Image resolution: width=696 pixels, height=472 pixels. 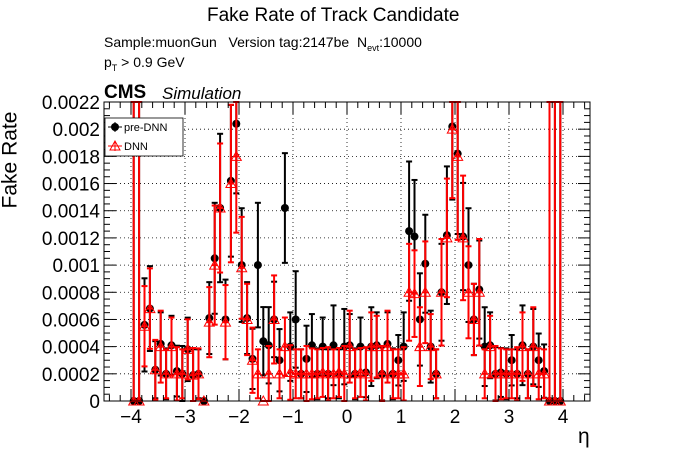 What do you see at coordinates (76, 130) in the screenshot?
I see `y-tick-label: 0.002` at bounding box center [76, 130].